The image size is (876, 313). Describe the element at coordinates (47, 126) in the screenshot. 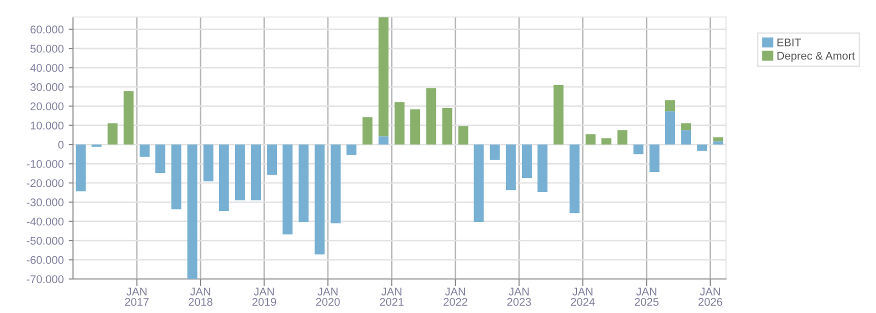

I see `y-tick-label: 10.000` at that location.